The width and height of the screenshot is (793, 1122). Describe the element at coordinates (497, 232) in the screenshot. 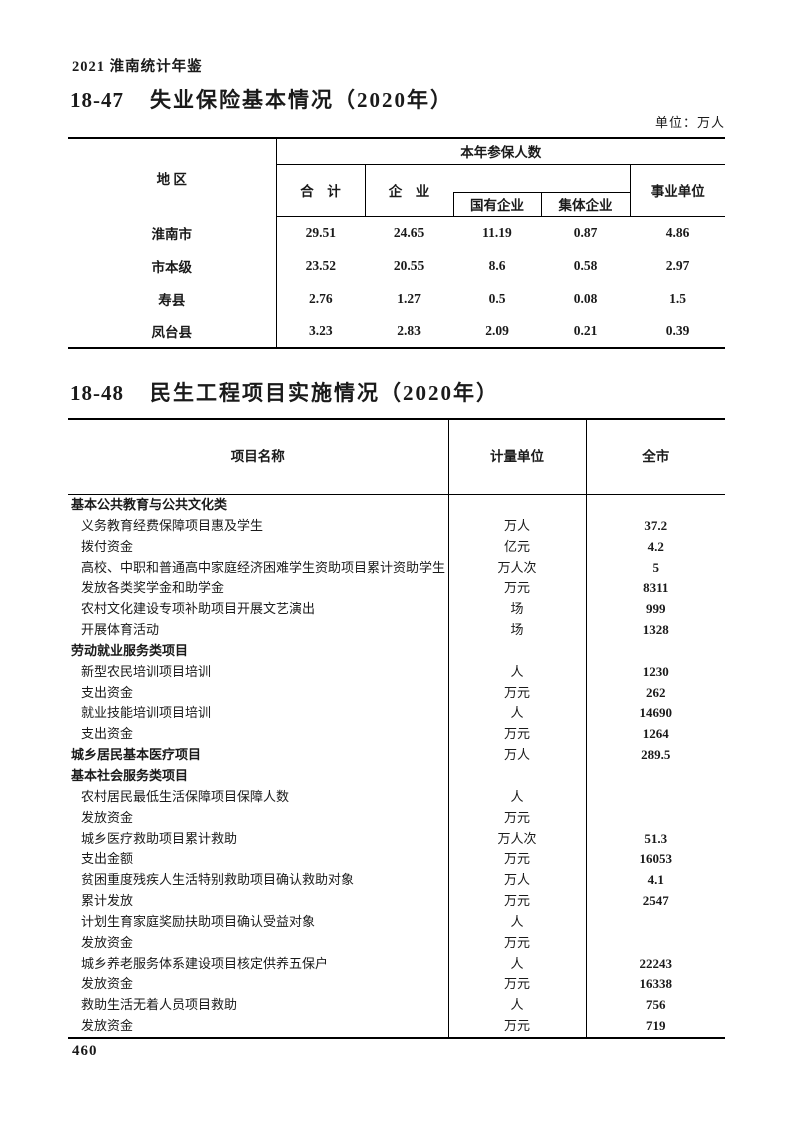

I see `state-owned-cell: 11.19` at that location.